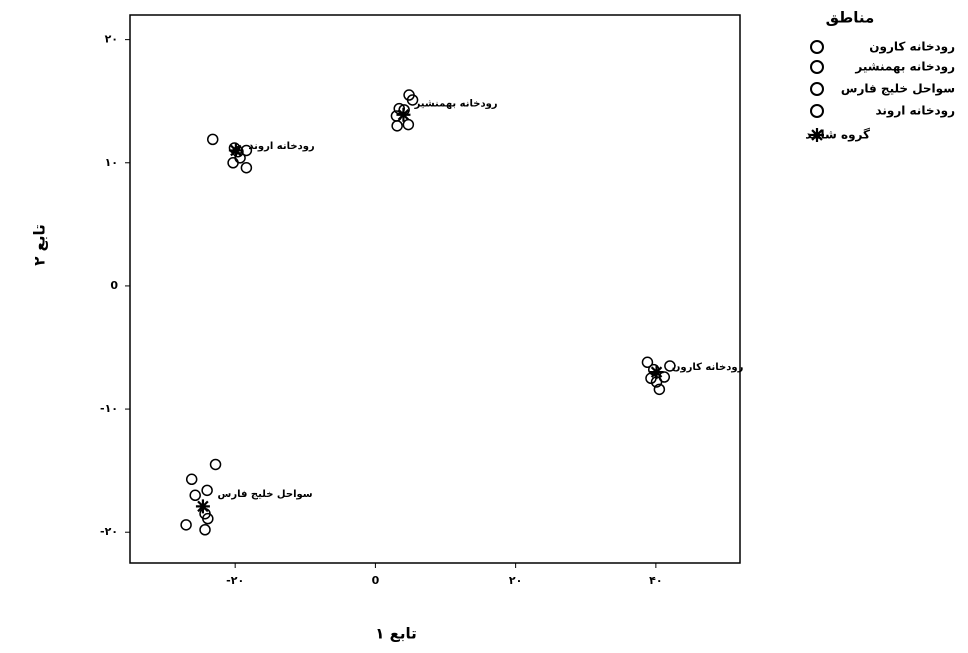 This screenshot has height=653, width=968. Describe the element at coordinates (376, 580) in the screenshot. I see `x-tick-label: 0` at that location.